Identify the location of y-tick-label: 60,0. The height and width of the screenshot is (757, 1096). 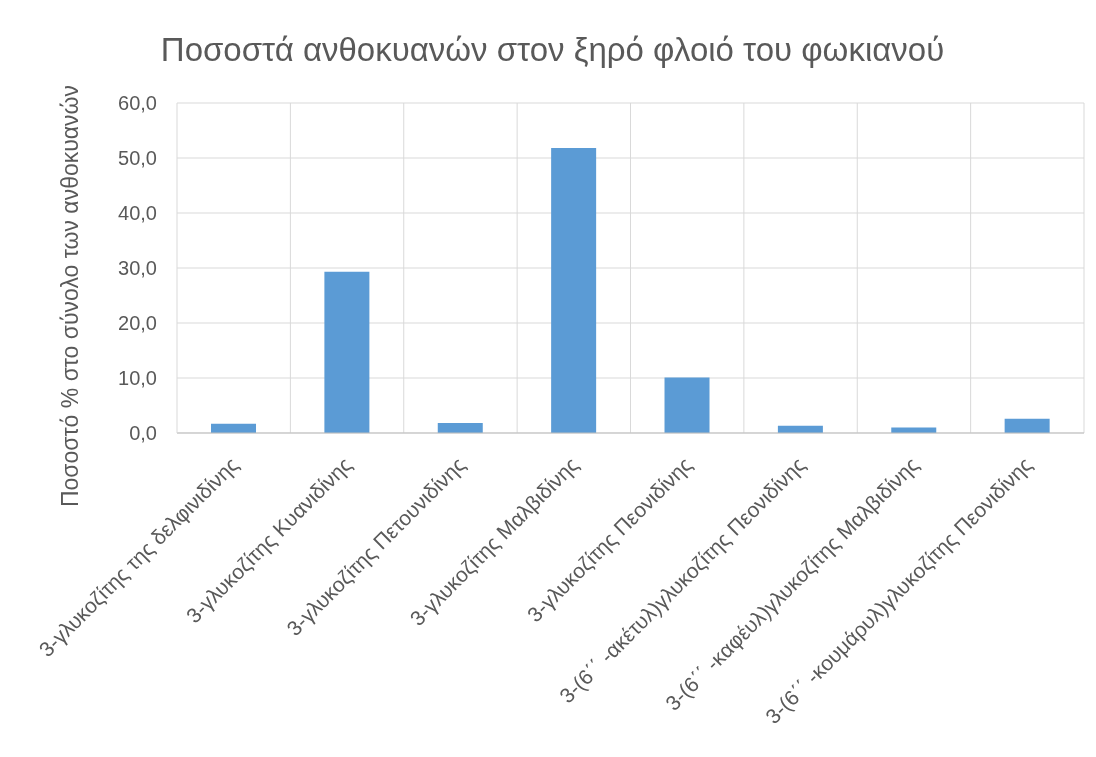
(137, 103).